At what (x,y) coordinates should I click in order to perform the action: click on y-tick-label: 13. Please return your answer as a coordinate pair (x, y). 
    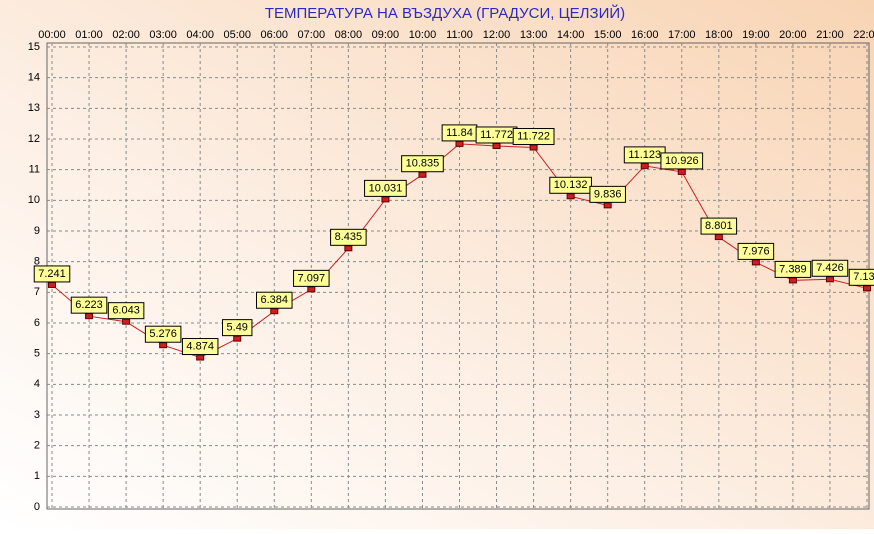
    Looking at the image, I should click on (34, 108).